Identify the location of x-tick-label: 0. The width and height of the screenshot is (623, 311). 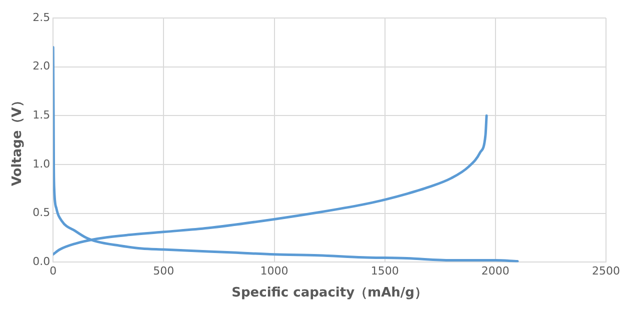
(53, 271).